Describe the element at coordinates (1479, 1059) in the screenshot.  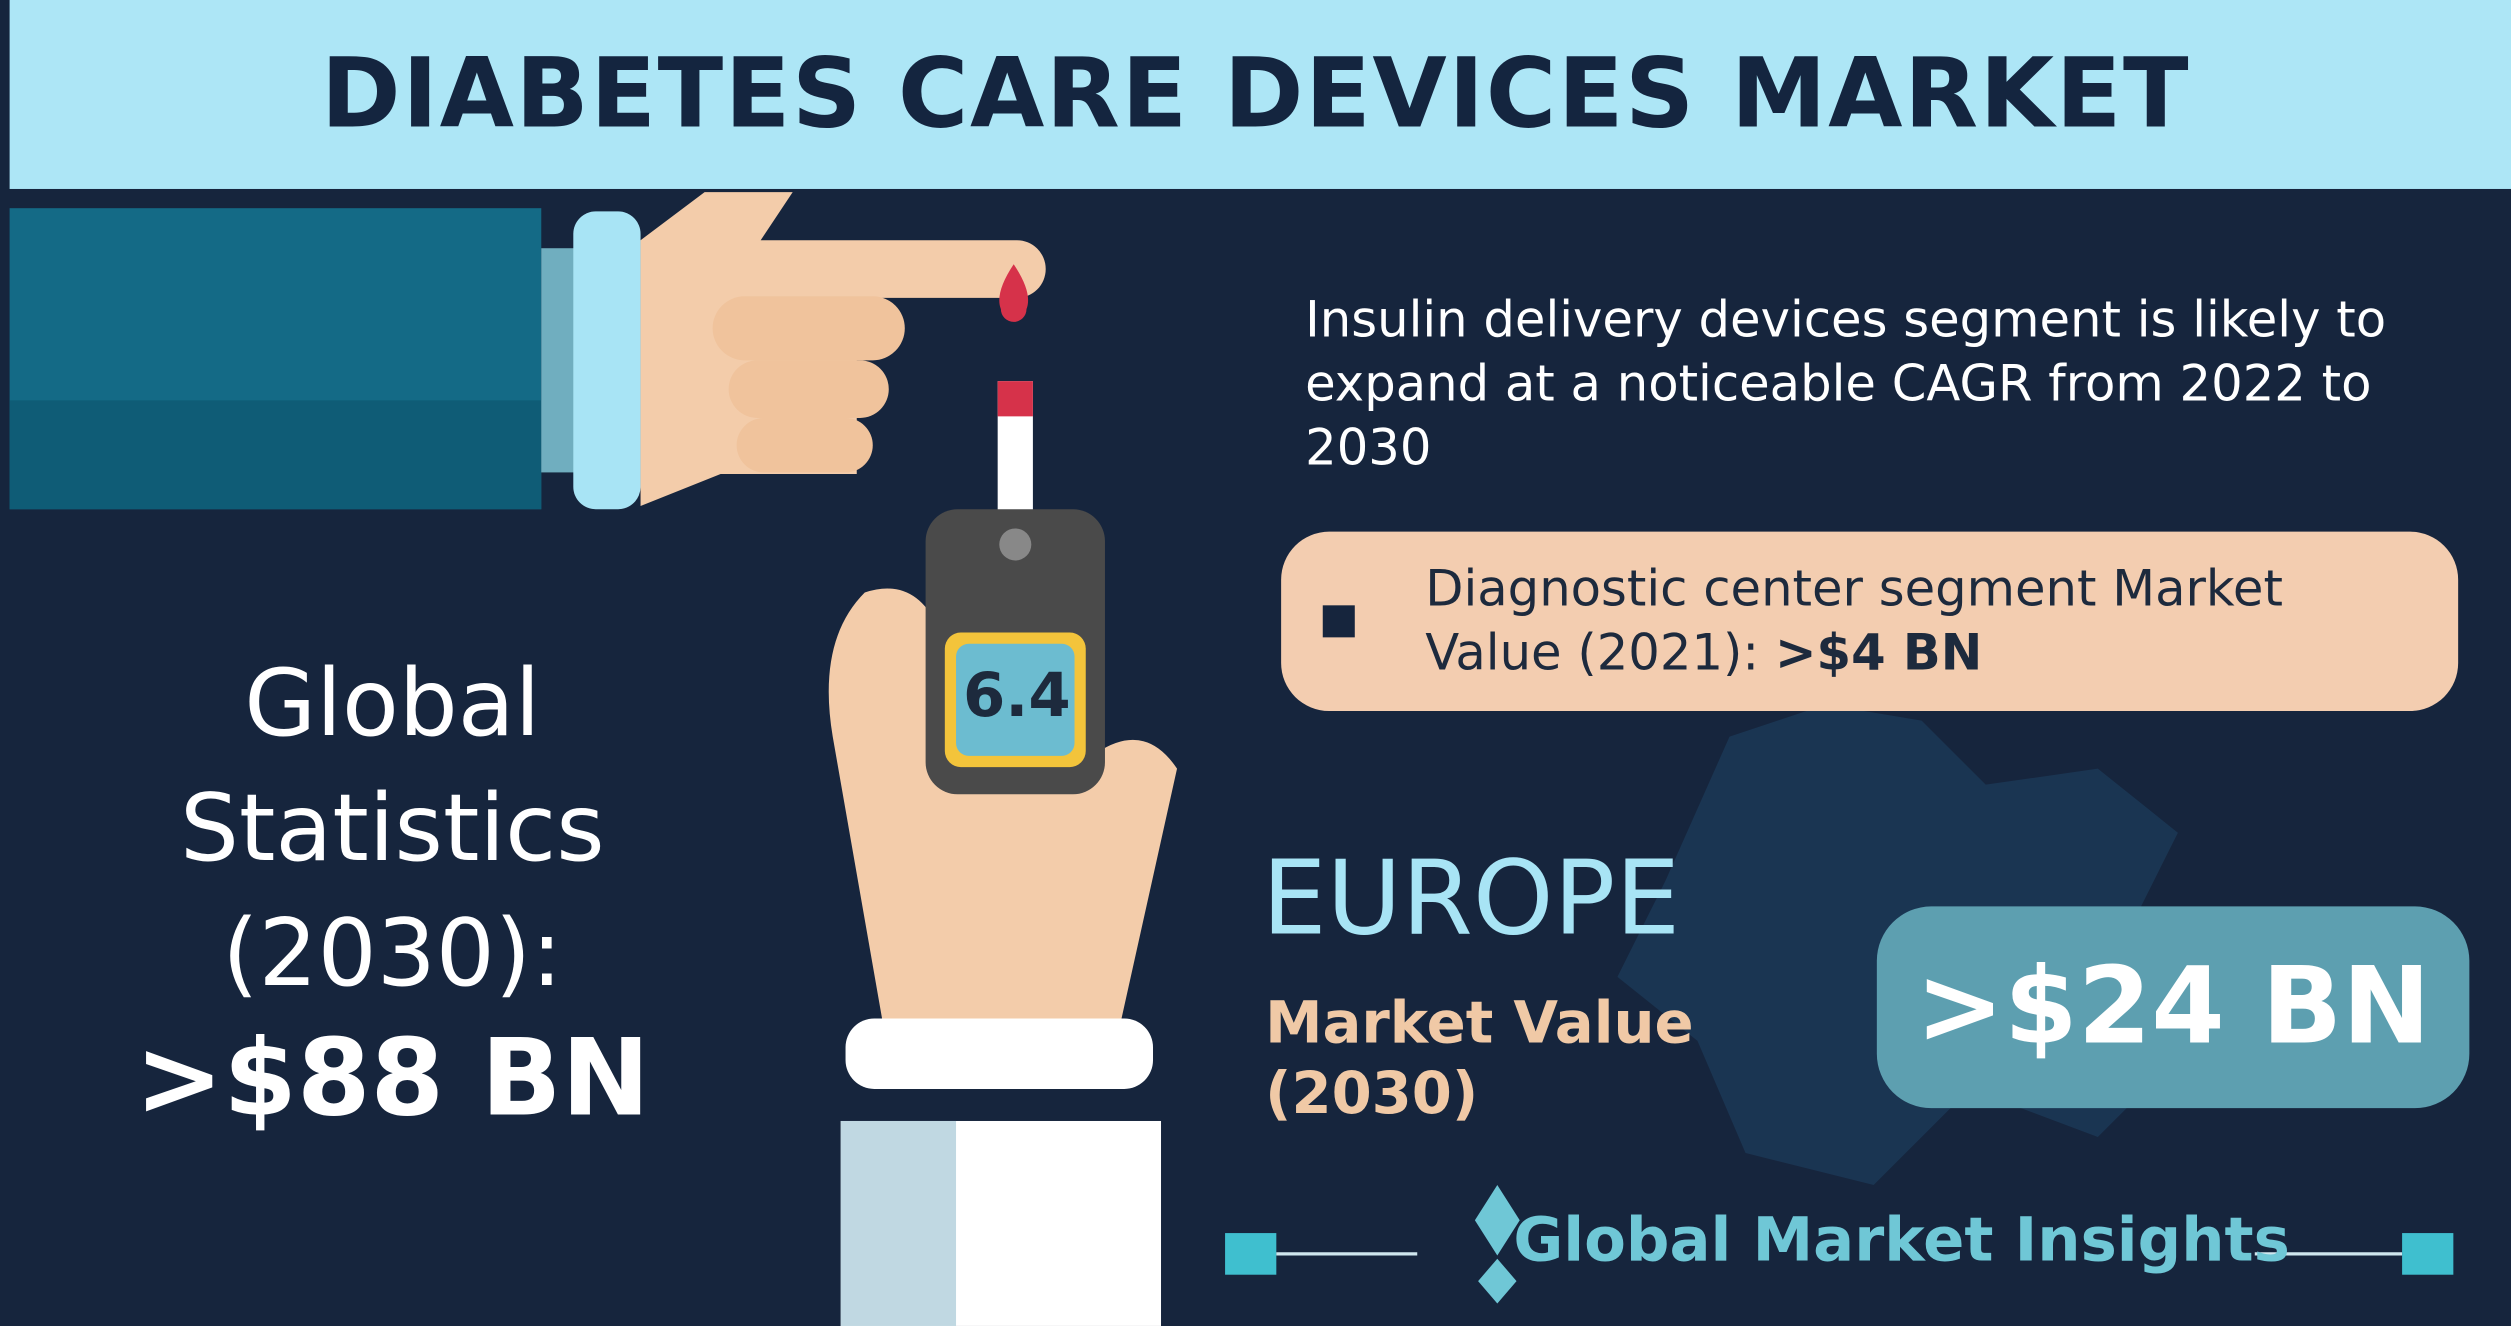
I see `region-label: Market Value (2030)` at that location.